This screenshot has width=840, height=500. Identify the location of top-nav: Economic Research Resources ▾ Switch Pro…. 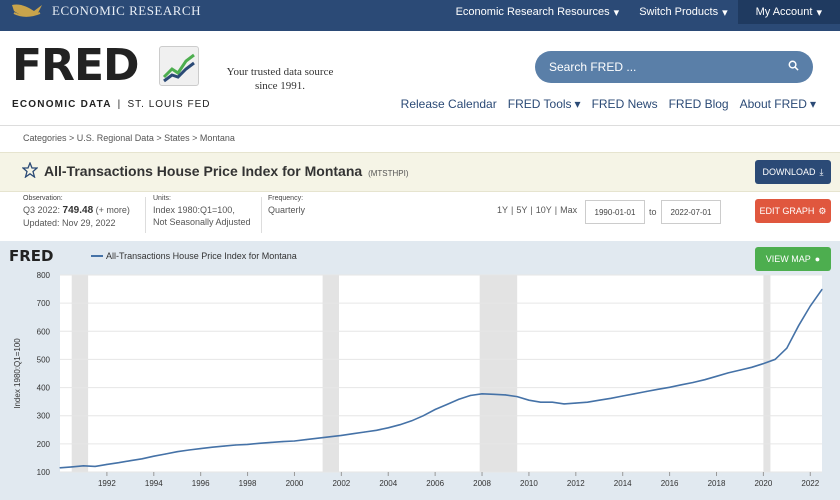
(643, 12).